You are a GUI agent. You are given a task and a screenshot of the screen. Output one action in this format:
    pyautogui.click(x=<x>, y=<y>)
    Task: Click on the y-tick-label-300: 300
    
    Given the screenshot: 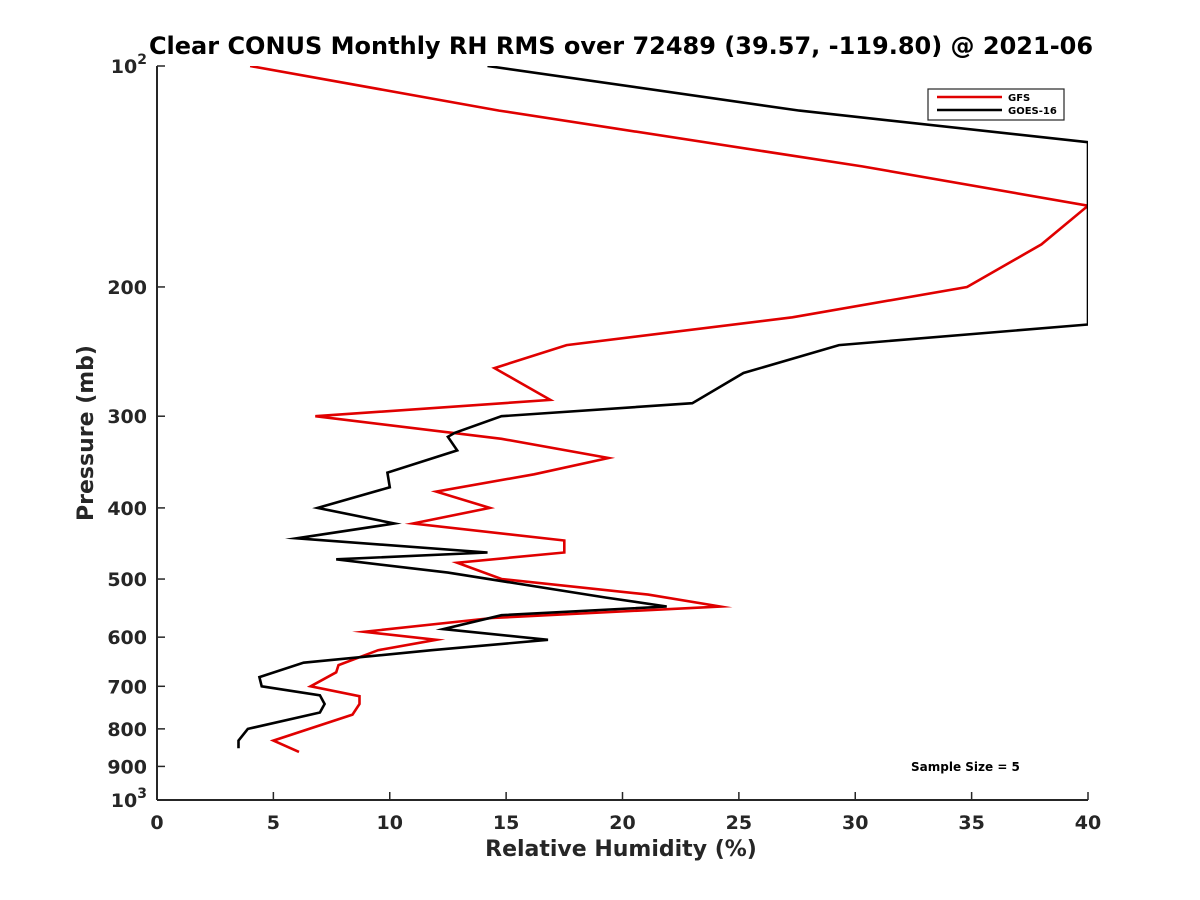 What is the action you would take?
    pyautogui.click(x=127, y=417)
    